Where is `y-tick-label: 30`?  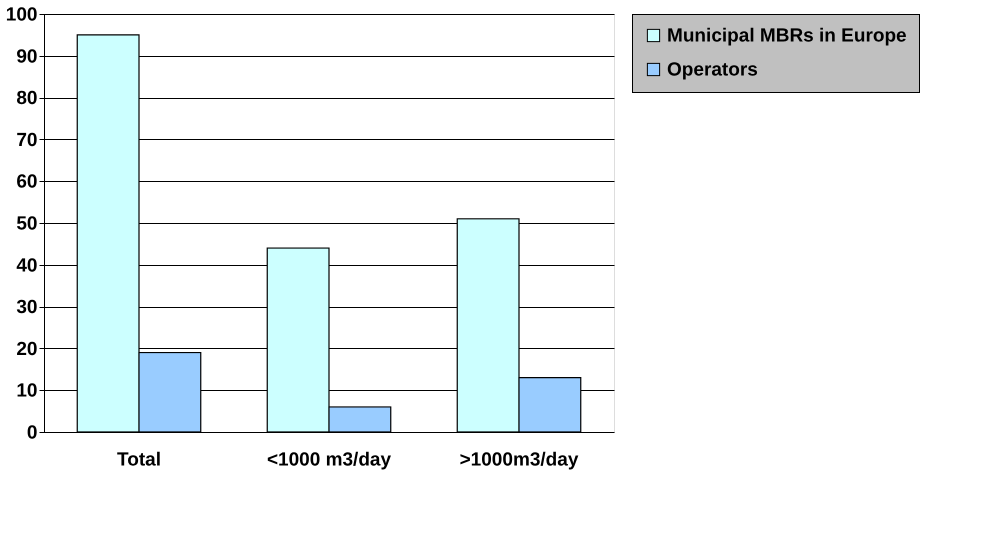 y-tick-label: 30 is located at coordinates (27, 307).